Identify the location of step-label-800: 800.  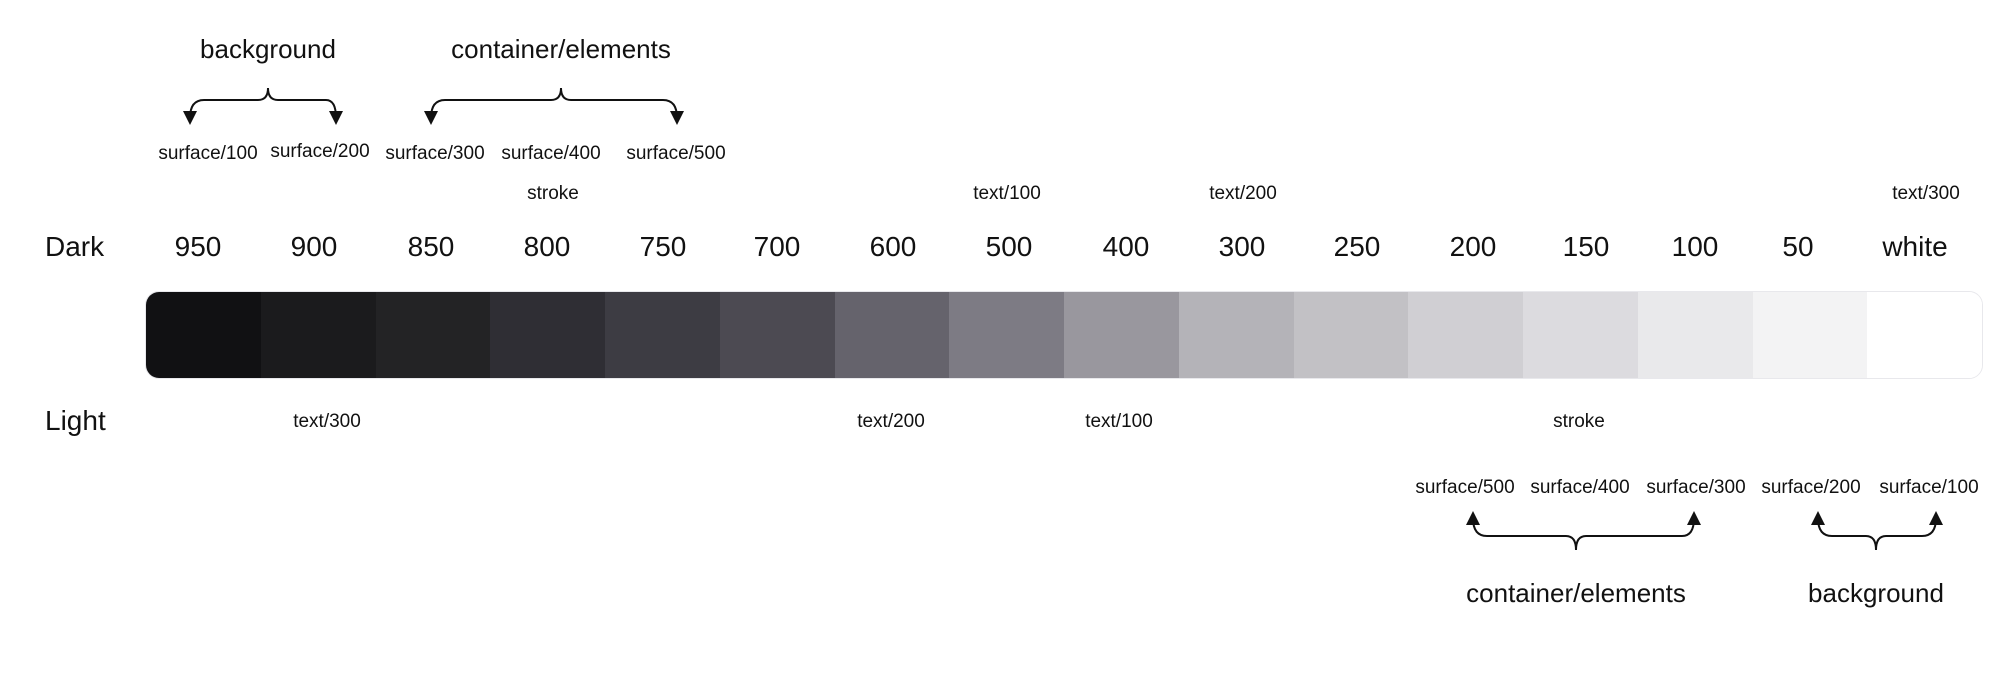
(547, 246).